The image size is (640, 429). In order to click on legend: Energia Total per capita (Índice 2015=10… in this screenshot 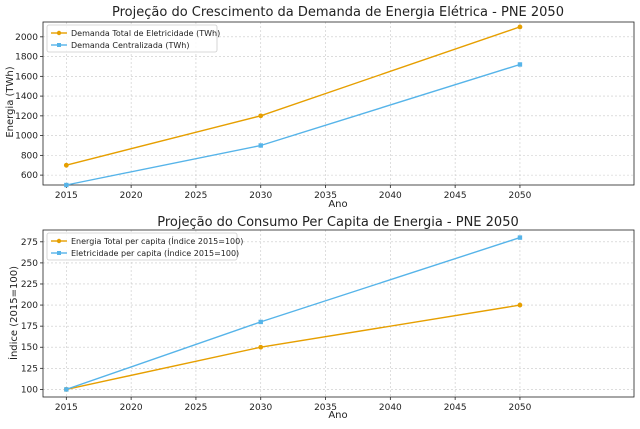, I will do `click(144, 246)`.